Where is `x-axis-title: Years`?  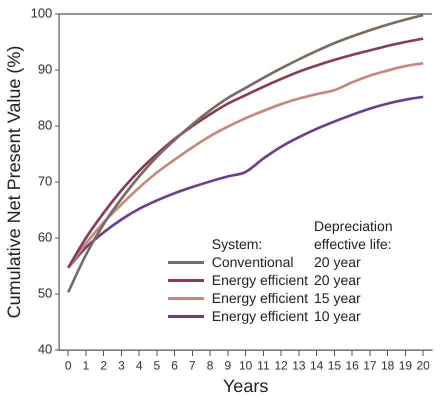
x-axis-title: Years is located at coordinates (245, 386).